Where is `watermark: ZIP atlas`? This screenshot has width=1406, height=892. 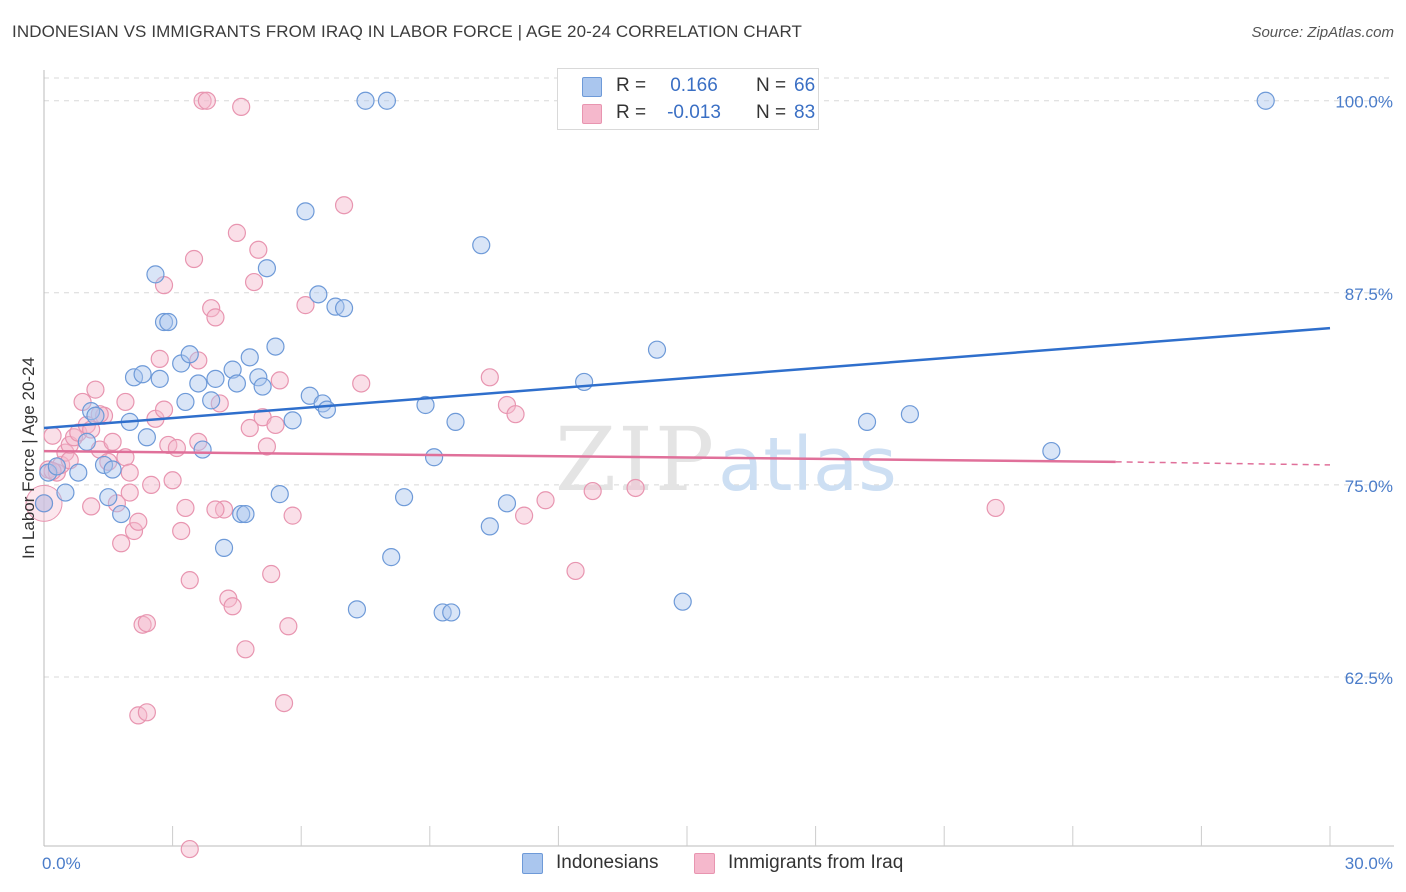 watermark: ZIP atlas is located at coordinates (726, 459).